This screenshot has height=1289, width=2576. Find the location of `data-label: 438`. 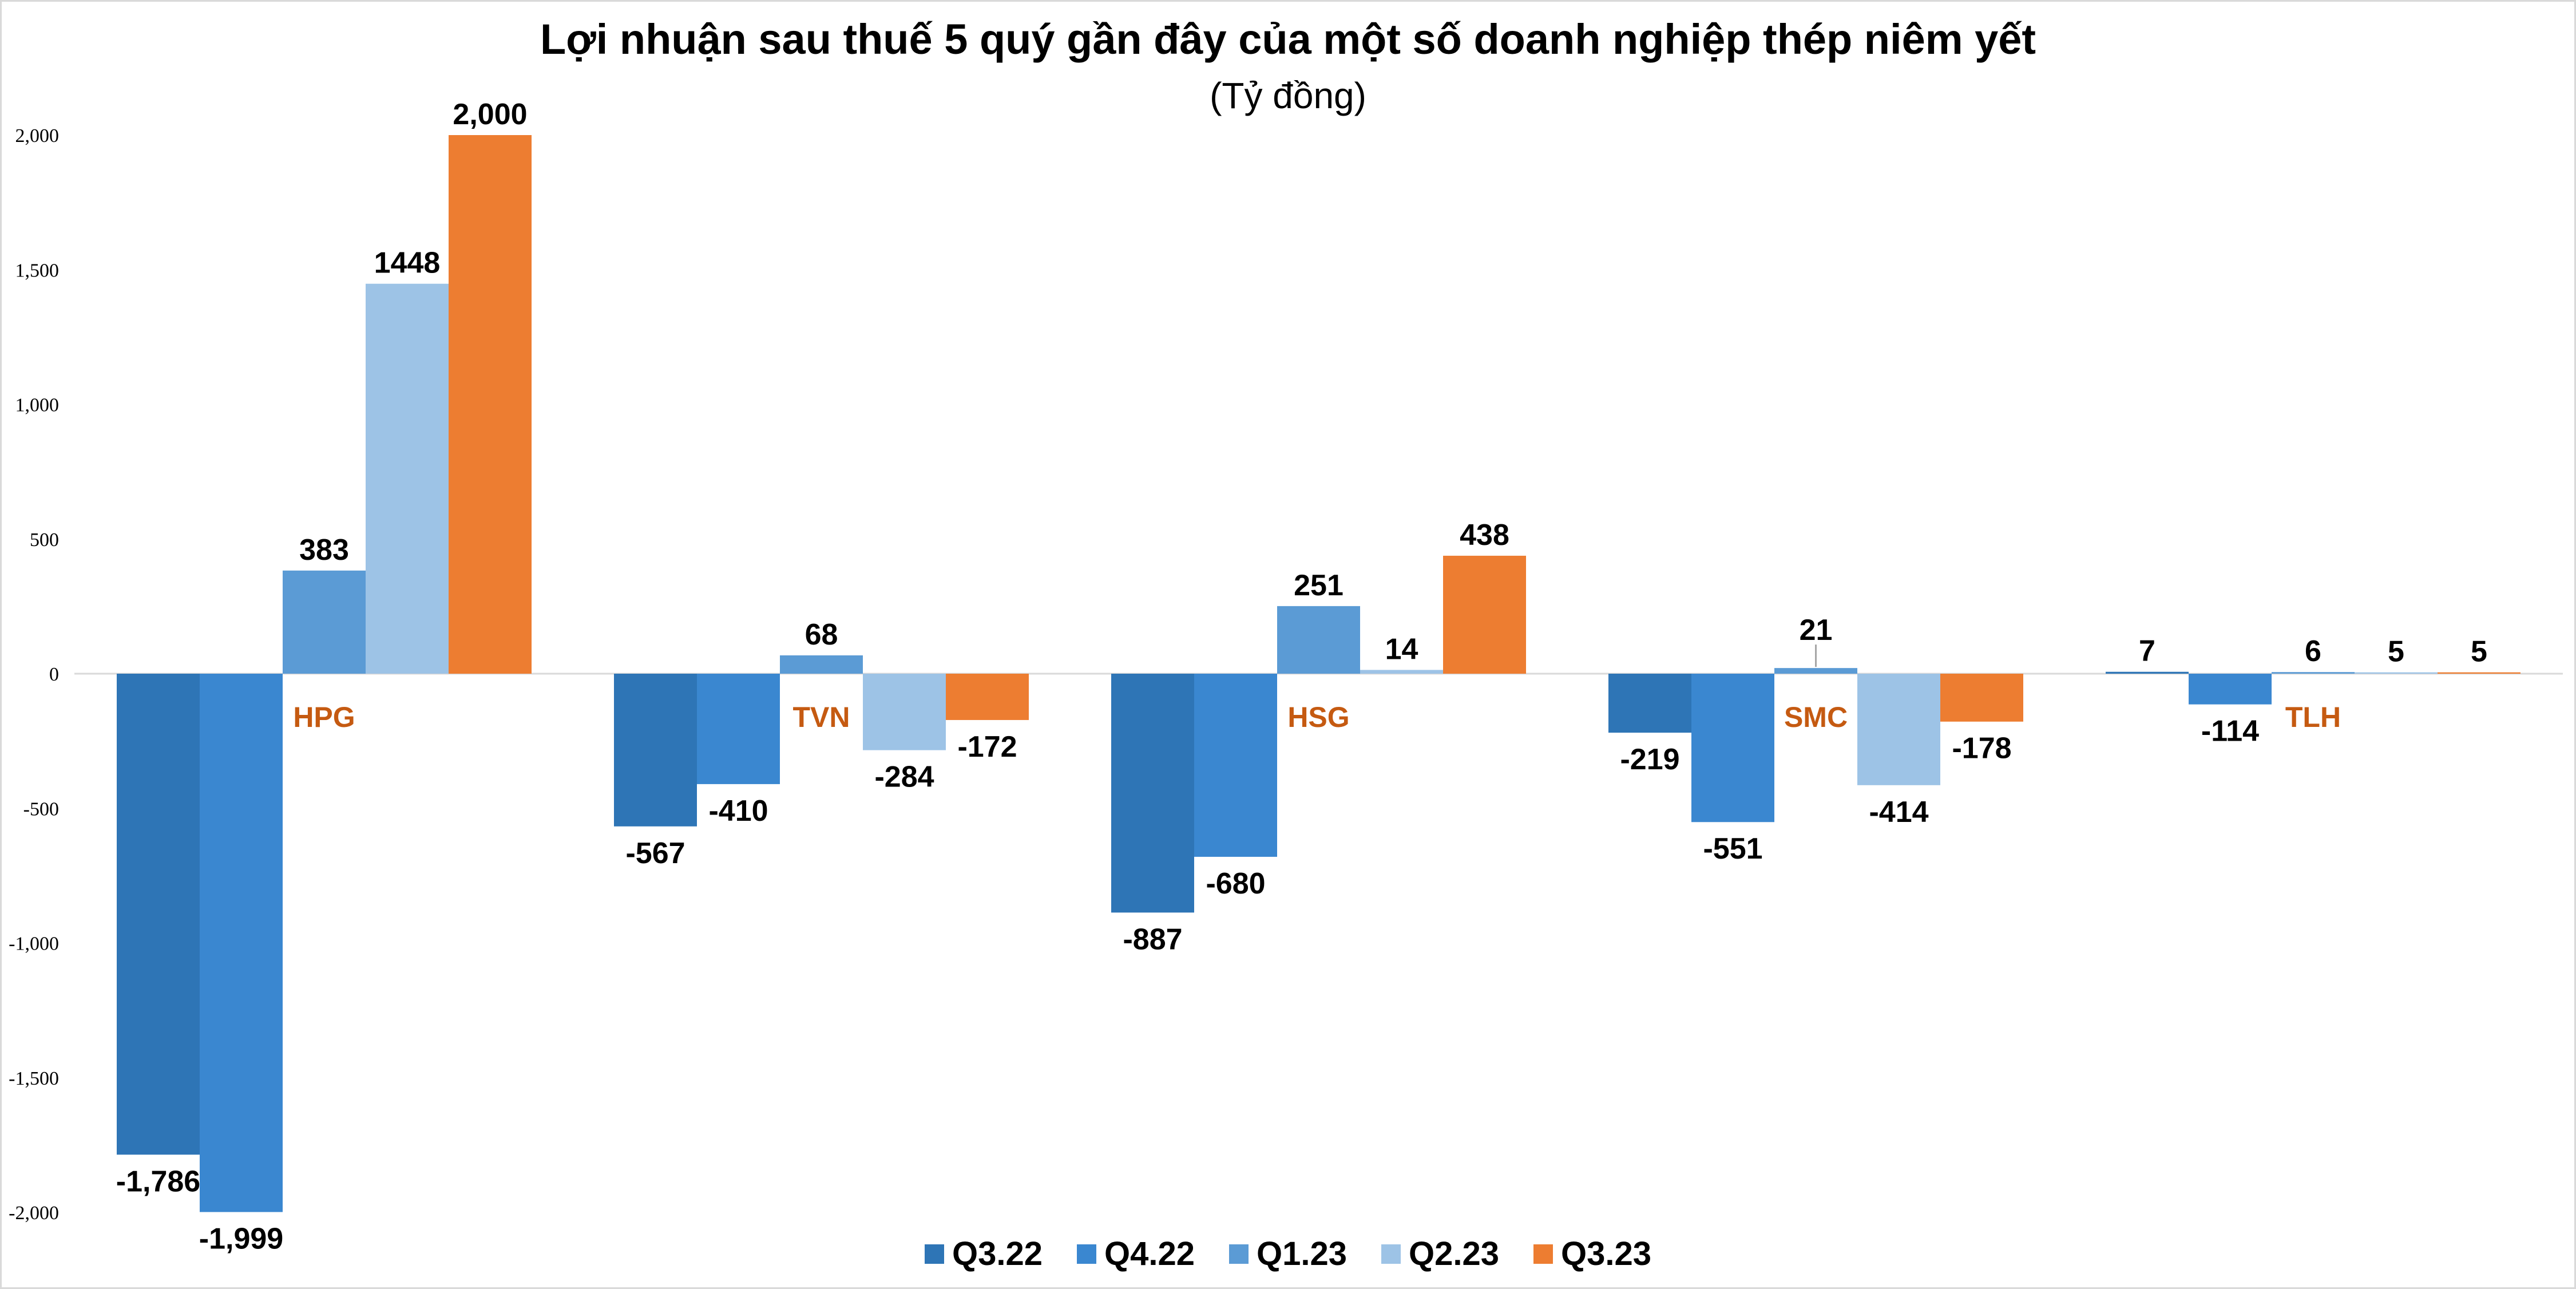

data-label: 438 is located at coordinates (1485, 535).